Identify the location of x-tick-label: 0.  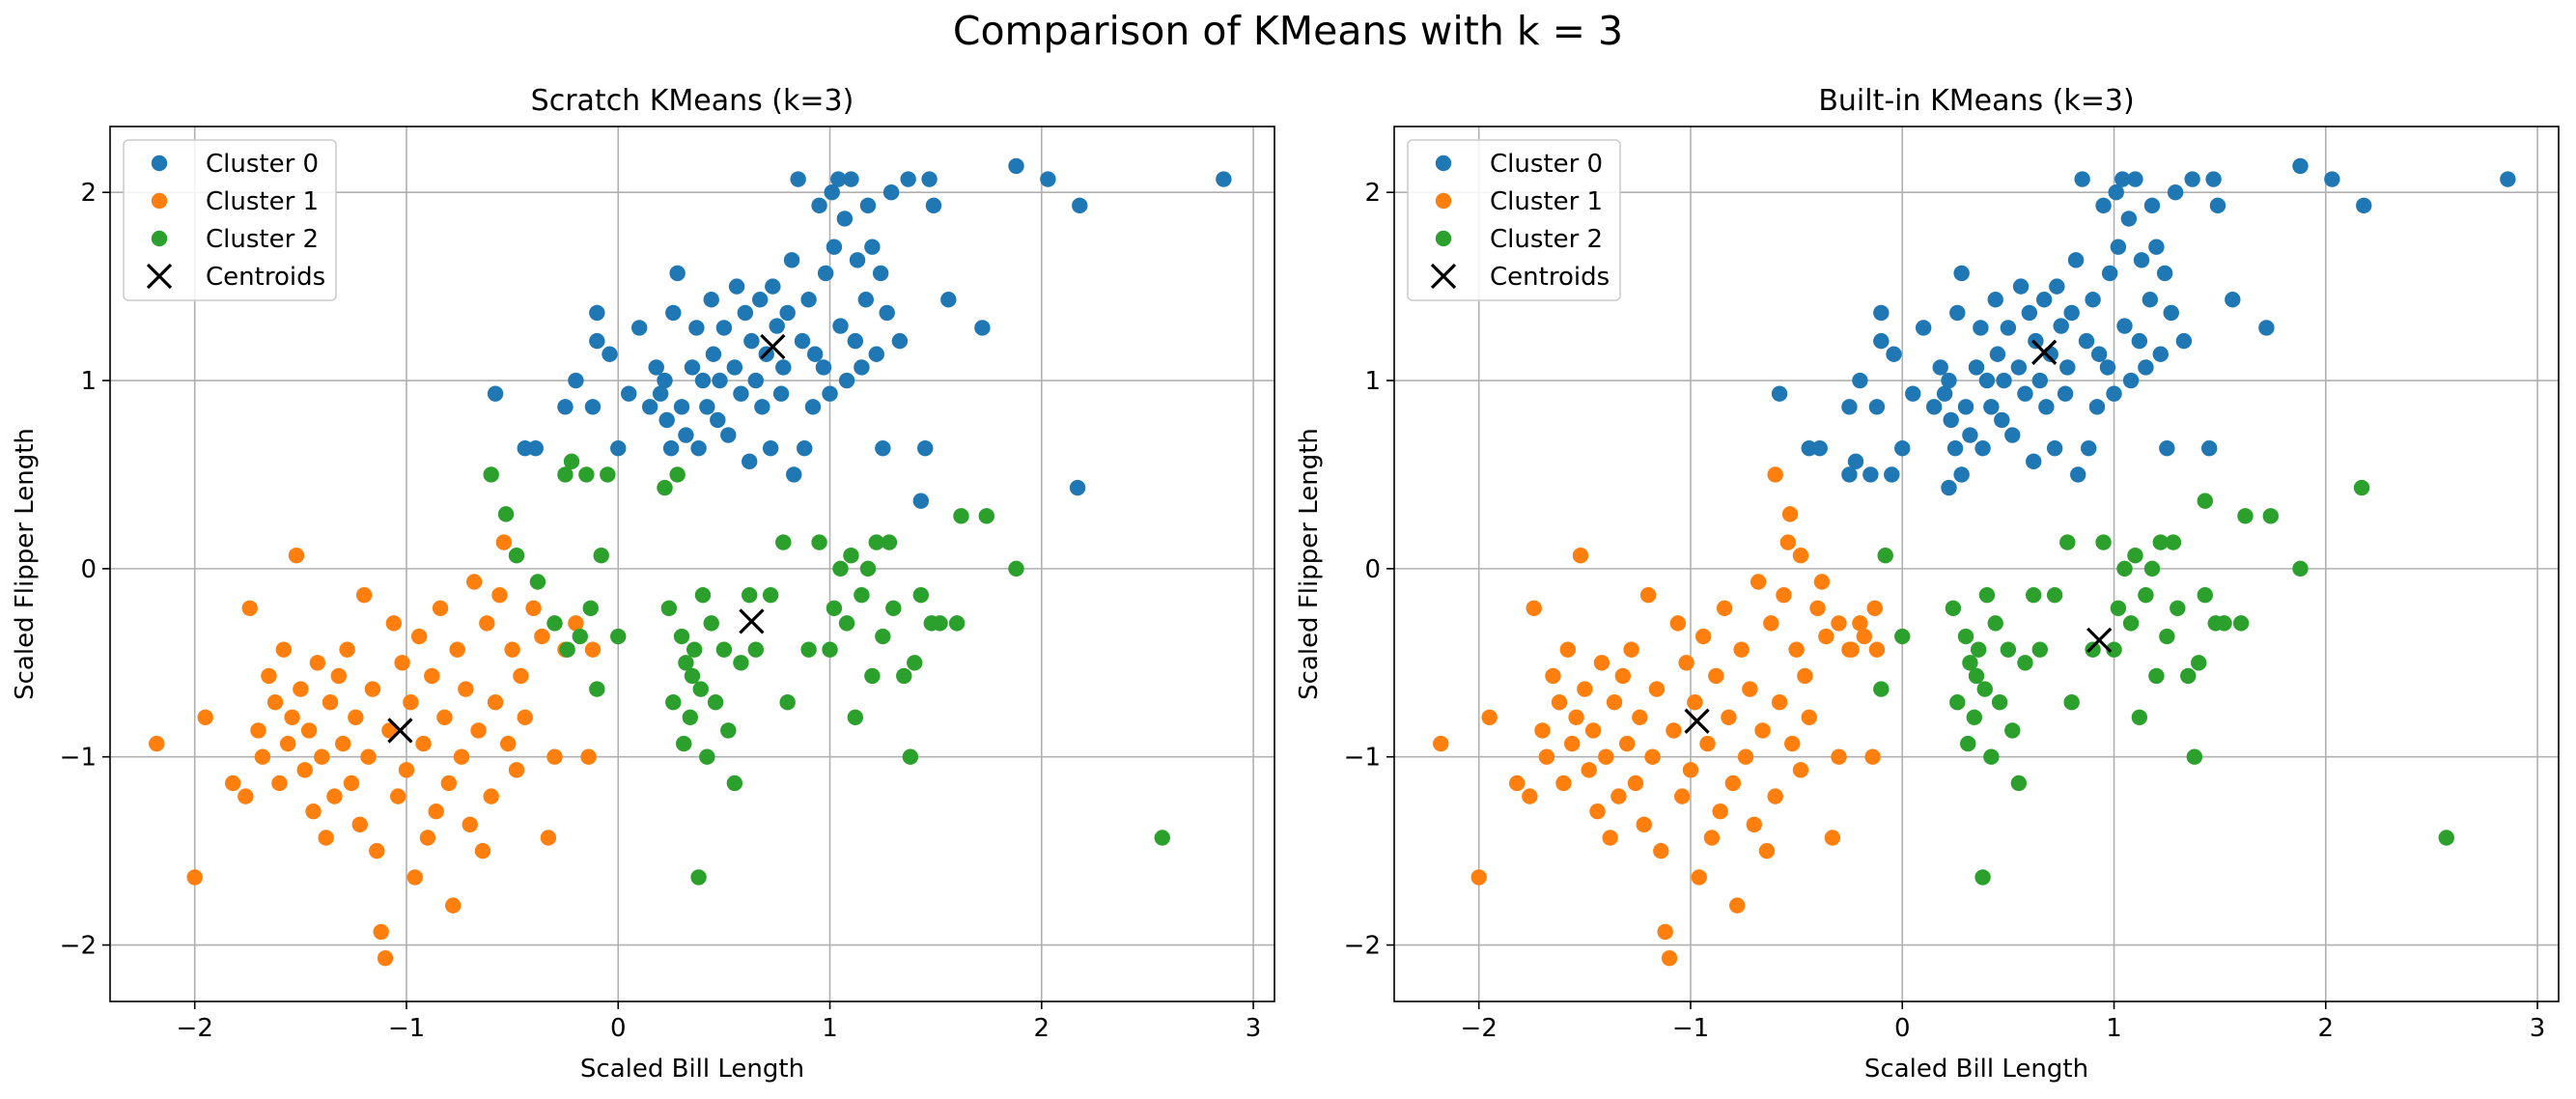
(1903, 1028).